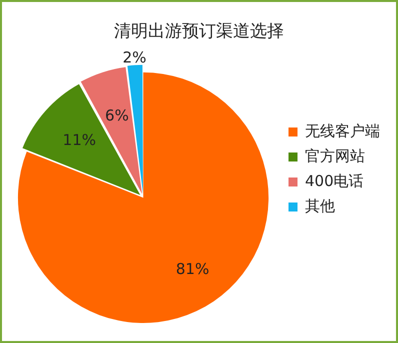  What do you see at coordinates (117, 115) in the screenshot?
I see `data-label: 6%` at bounding box center [117, 115].